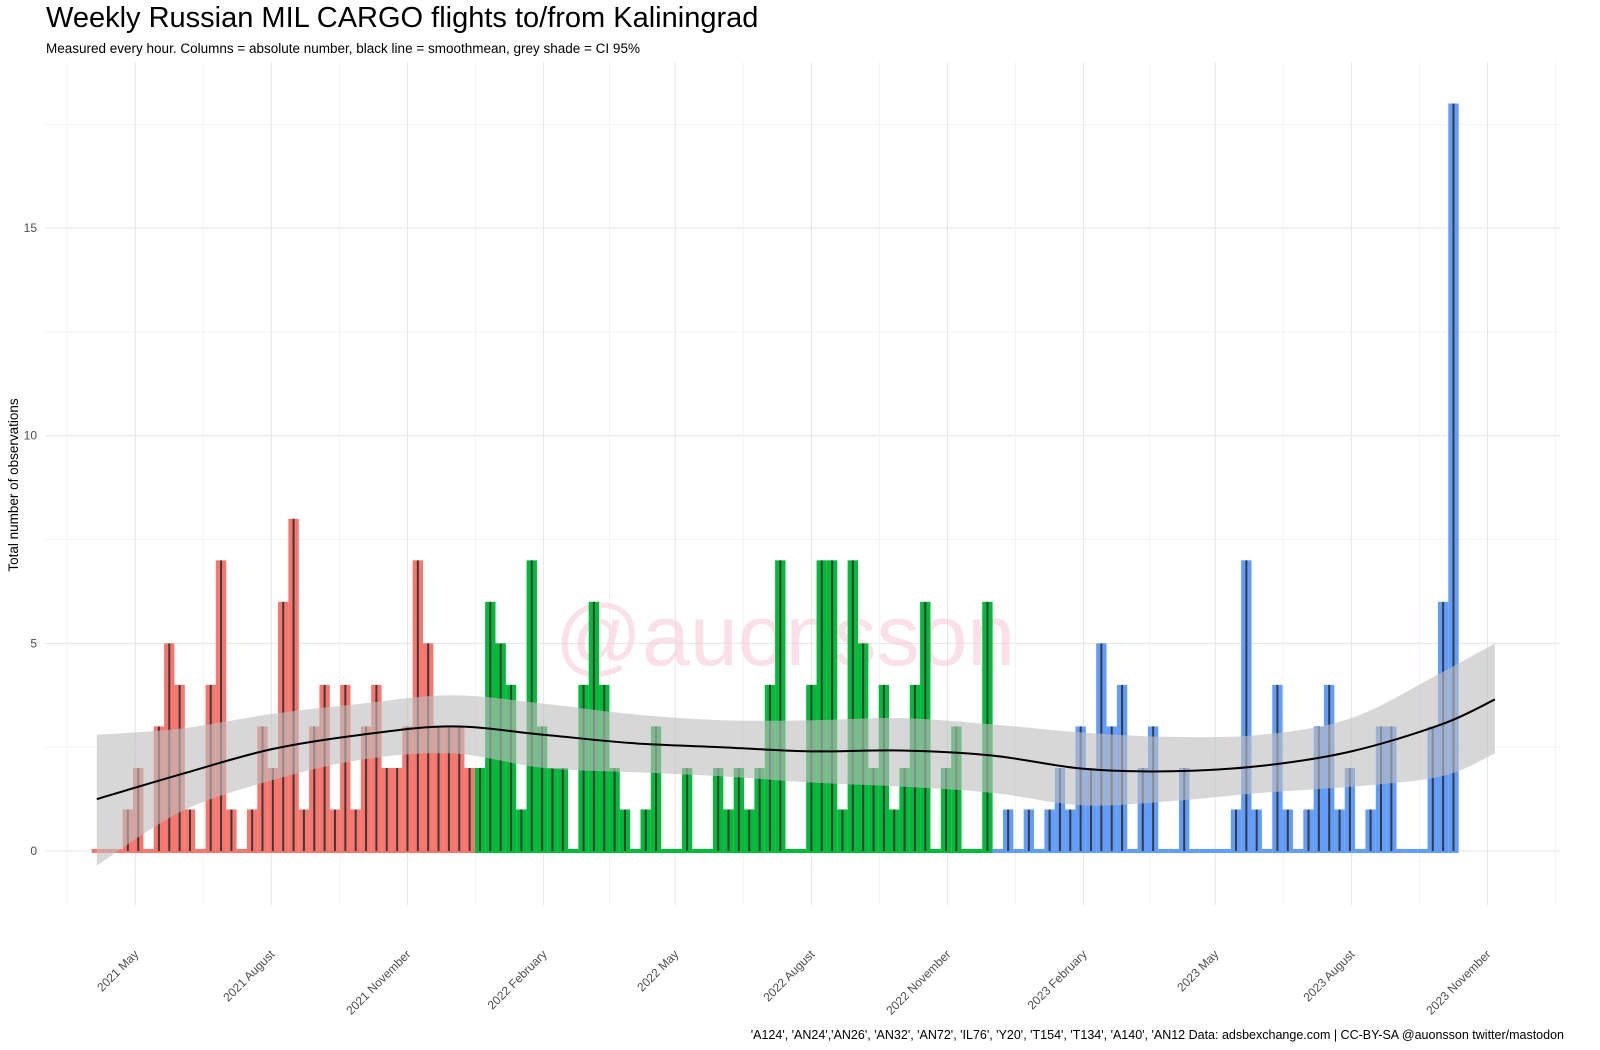 The image size is (1600, 1050). What do you see at coordinates (249, 976) in the screenshot?
I see `x-tick-label: 2021 August` at bounding box center [249, 976].